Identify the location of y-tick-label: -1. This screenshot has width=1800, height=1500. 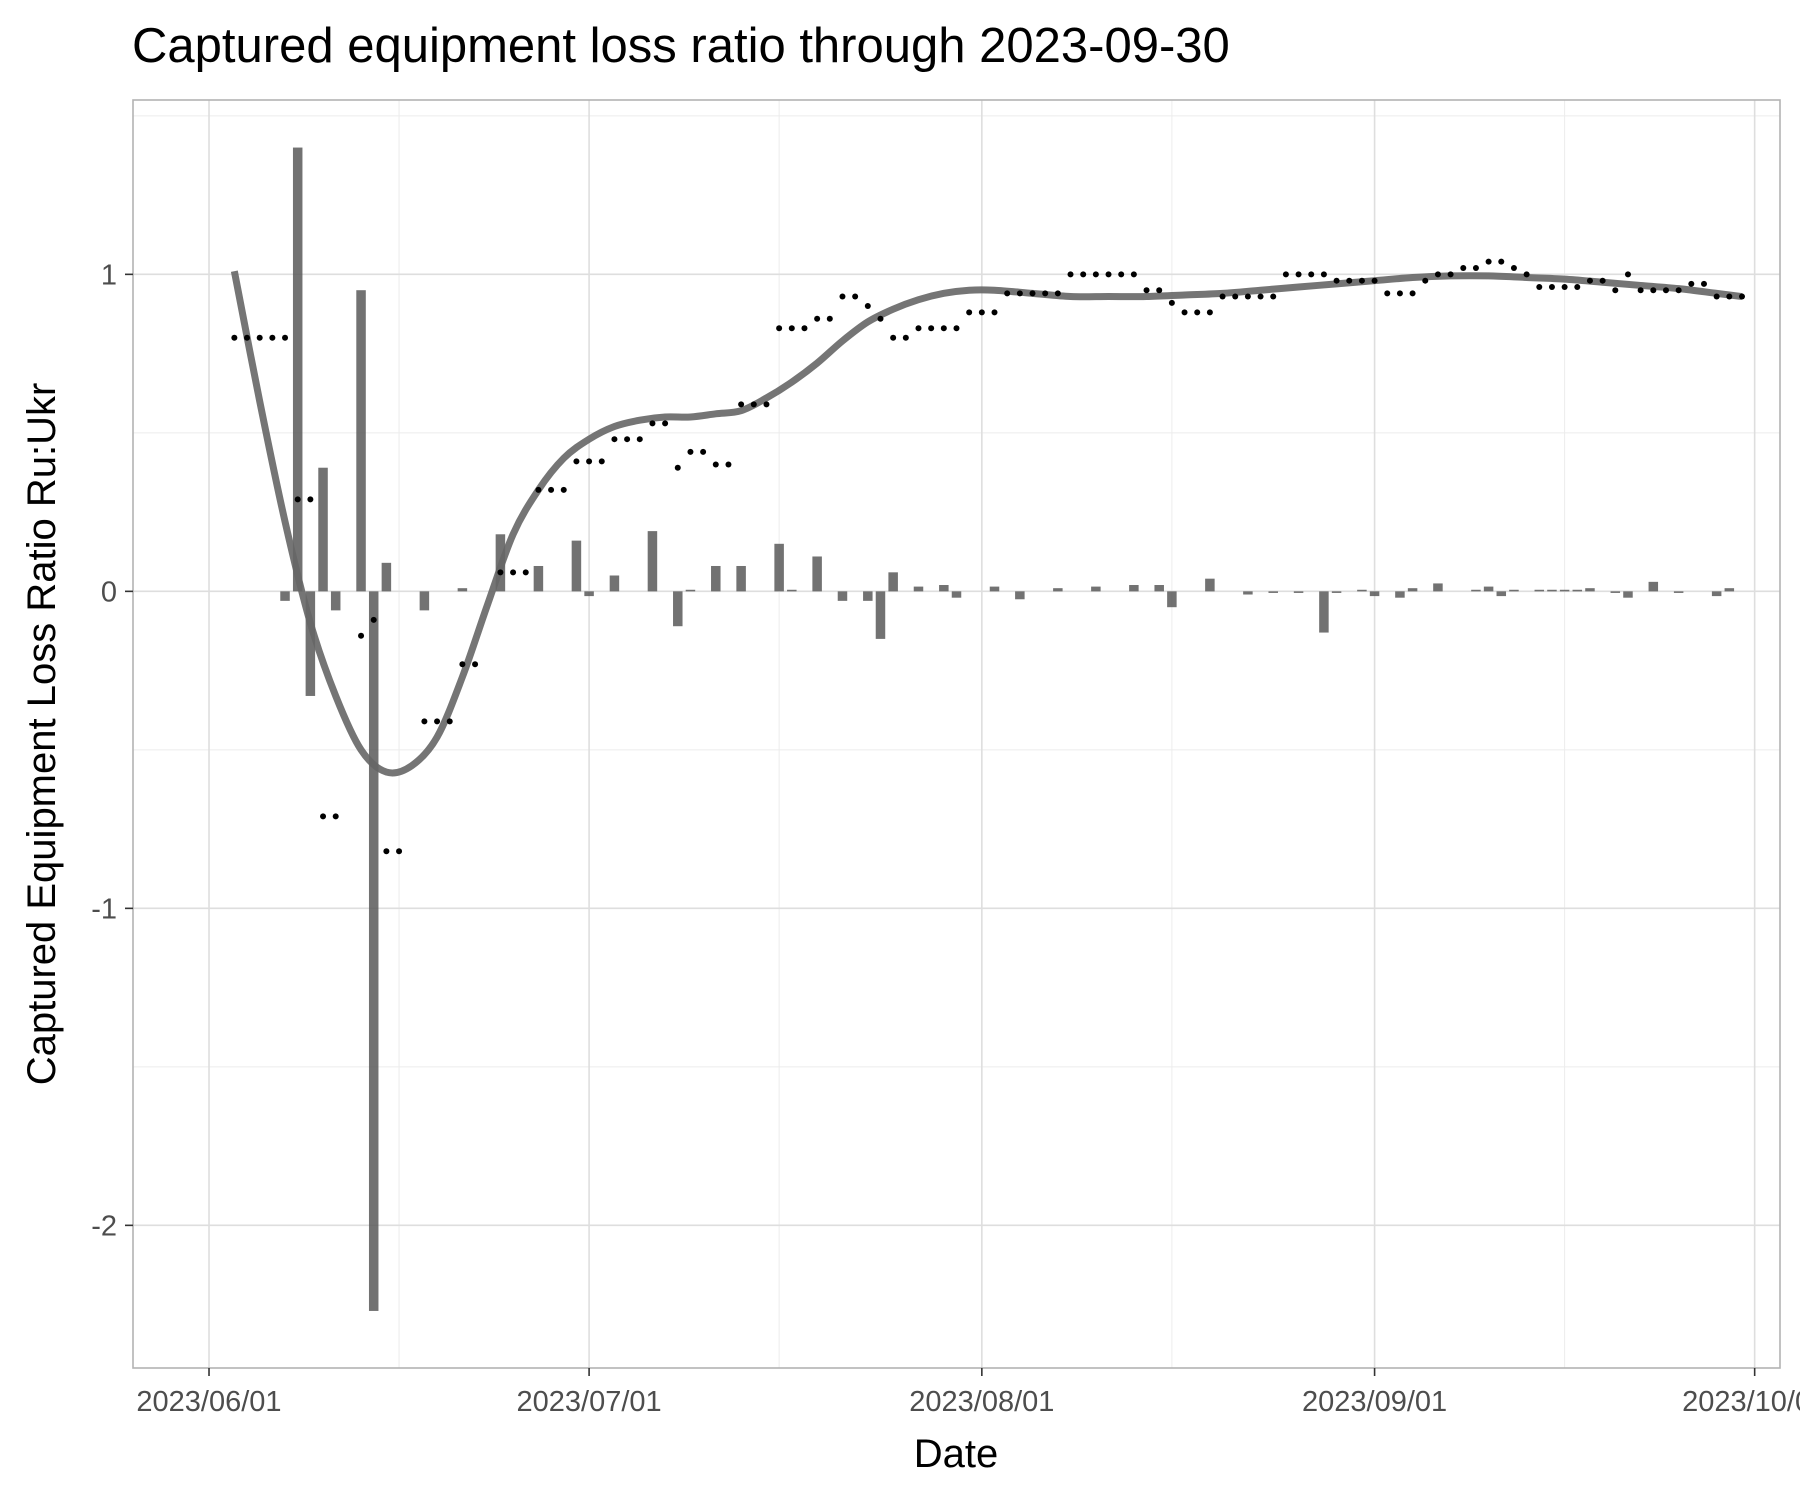
(104, 909).